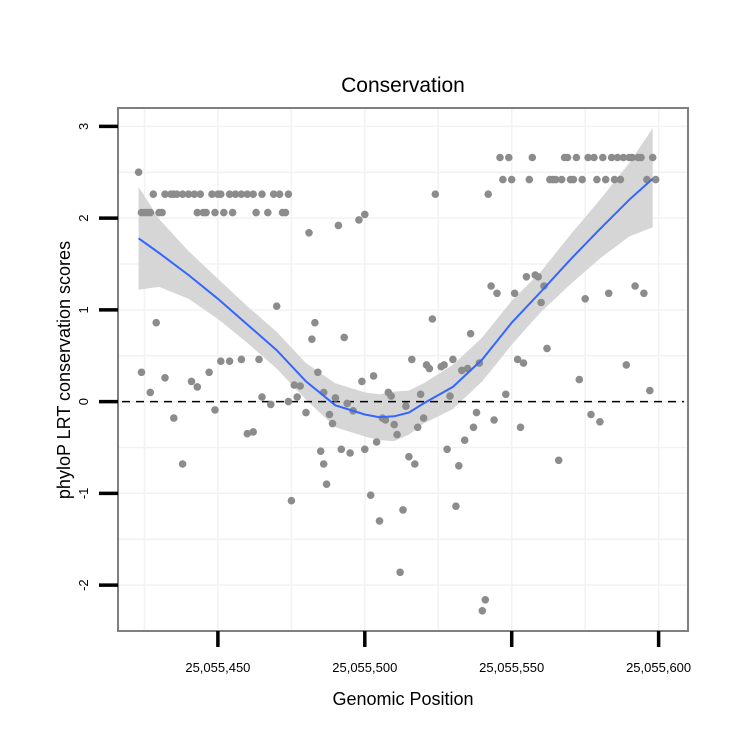 The height and width of the screenshot is (750, 750). I want to click on x-tick-label: 25,055,550, so click(511, 667).